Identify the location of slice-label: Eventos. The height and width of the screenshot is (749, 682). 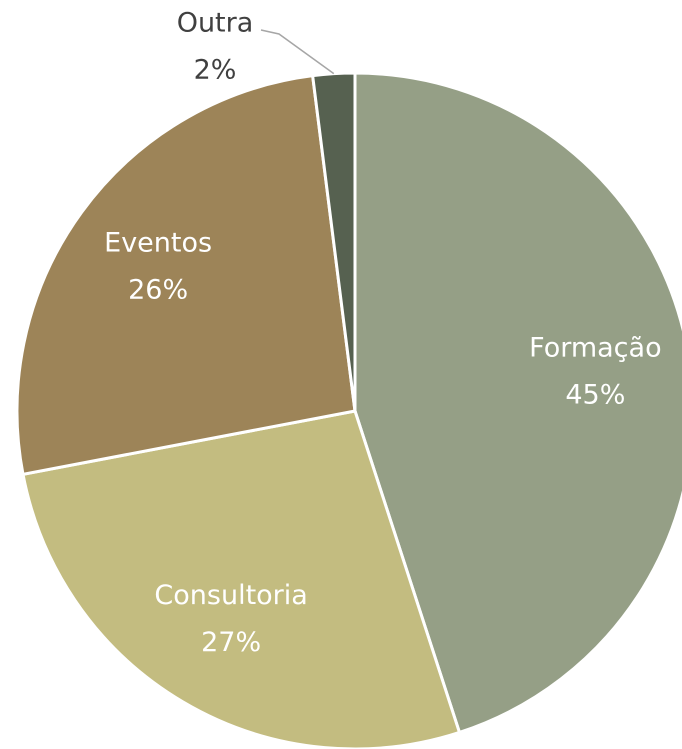
(158, 242).